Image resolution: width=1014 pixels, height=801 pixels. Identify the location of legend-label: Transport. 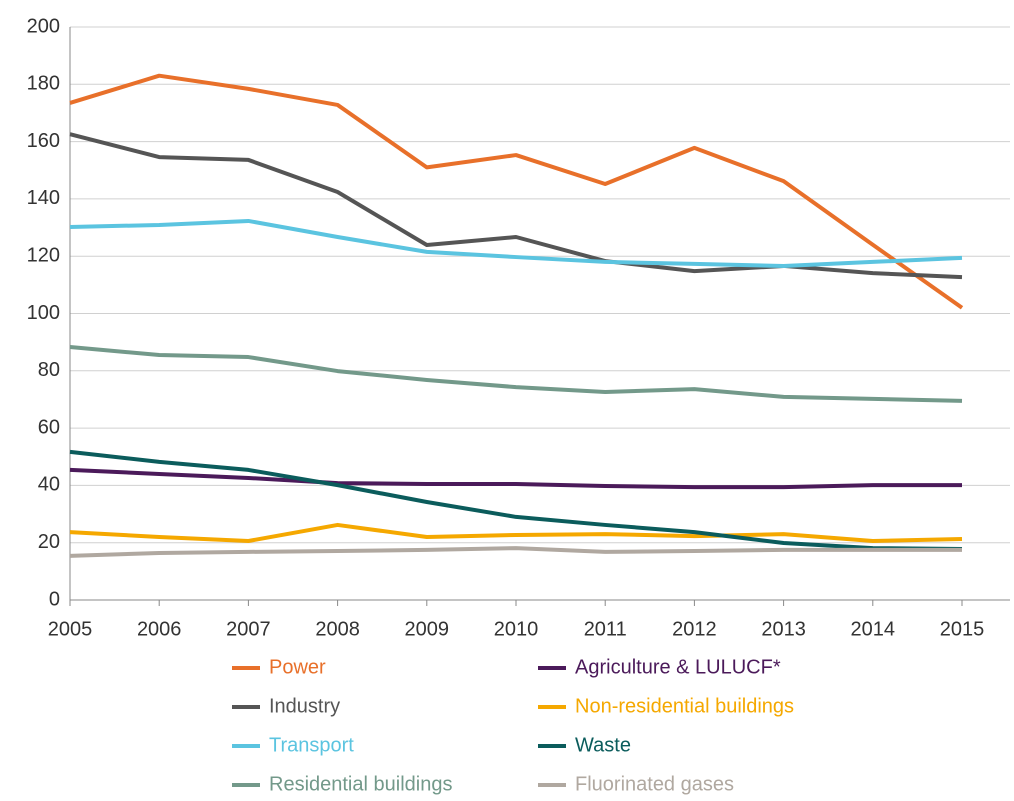
(311, 745).